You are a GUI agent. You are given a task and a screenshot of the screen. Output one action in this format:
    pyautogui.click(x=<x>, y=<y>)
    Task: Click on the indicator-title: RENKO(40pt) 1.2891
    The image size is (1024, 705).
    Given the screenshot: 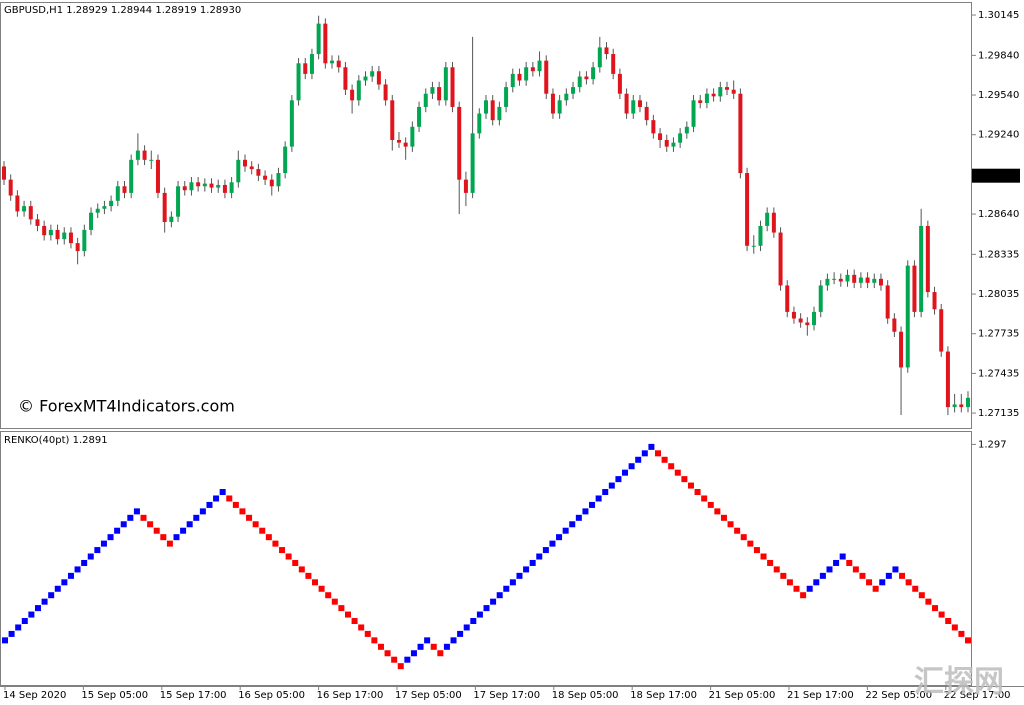 What is the action you would take?
    pyautogui.click(x=56, y=440)
    